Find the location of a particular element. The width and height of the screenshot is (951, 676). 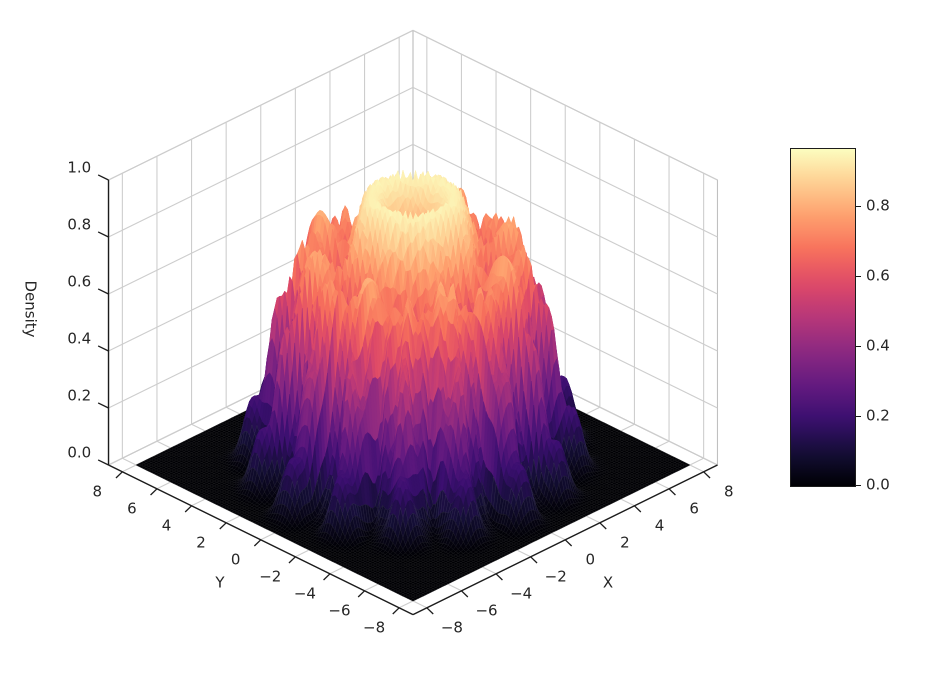

z-tick-label: 0.2 is located at coordinates (79, 395).